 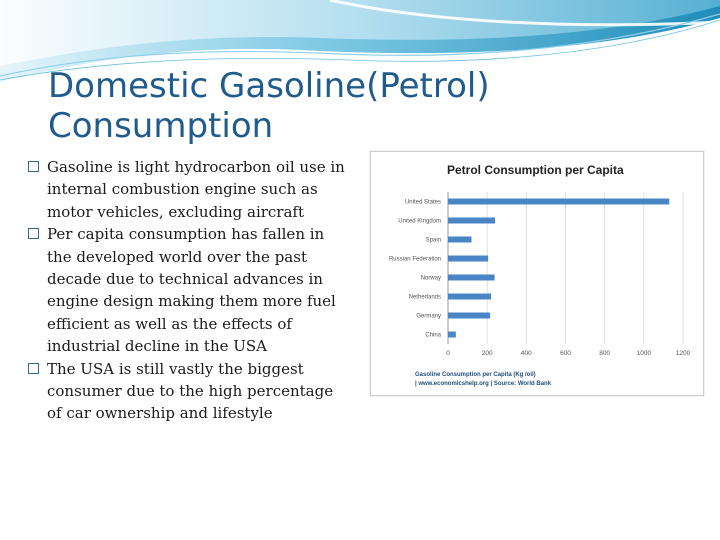 I want to click on x-tick-label: 600, so click(x=565, y=353).